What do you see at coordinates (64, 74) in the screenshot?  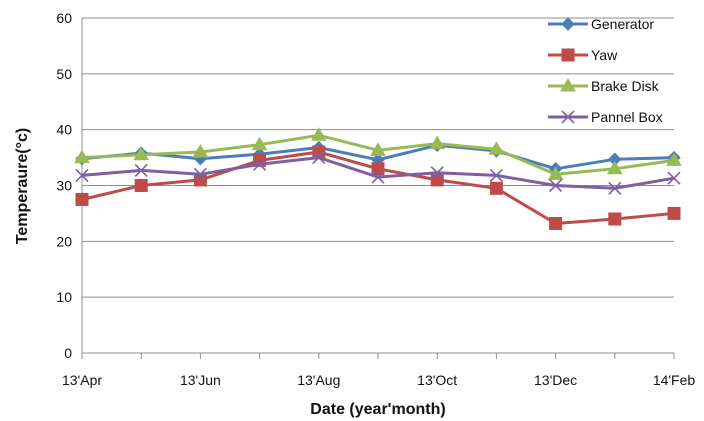 I see `y-tick-label: 50` at bounding box center [64, 74].